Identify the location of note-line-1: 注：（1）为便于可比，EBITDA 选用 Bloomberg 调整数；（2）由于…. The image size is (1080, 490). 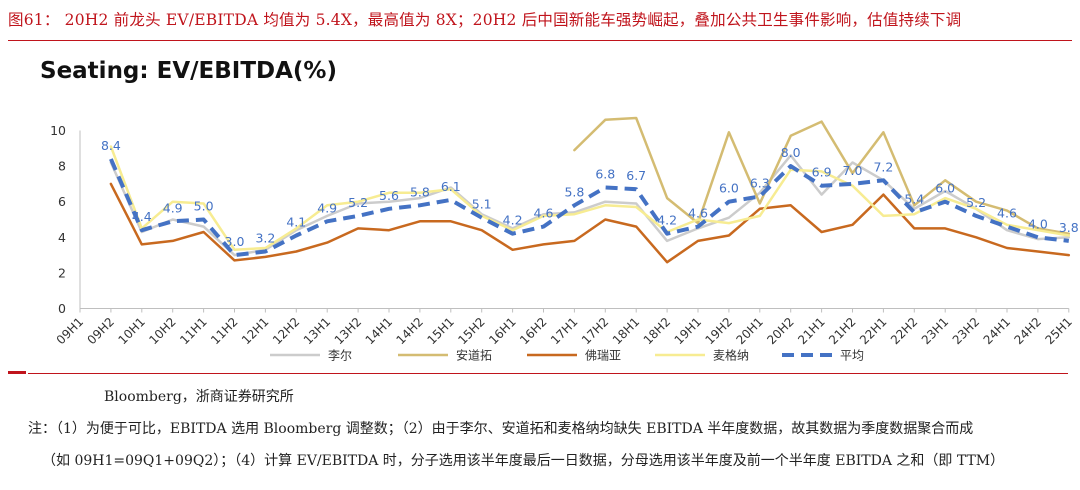
(501, 429).